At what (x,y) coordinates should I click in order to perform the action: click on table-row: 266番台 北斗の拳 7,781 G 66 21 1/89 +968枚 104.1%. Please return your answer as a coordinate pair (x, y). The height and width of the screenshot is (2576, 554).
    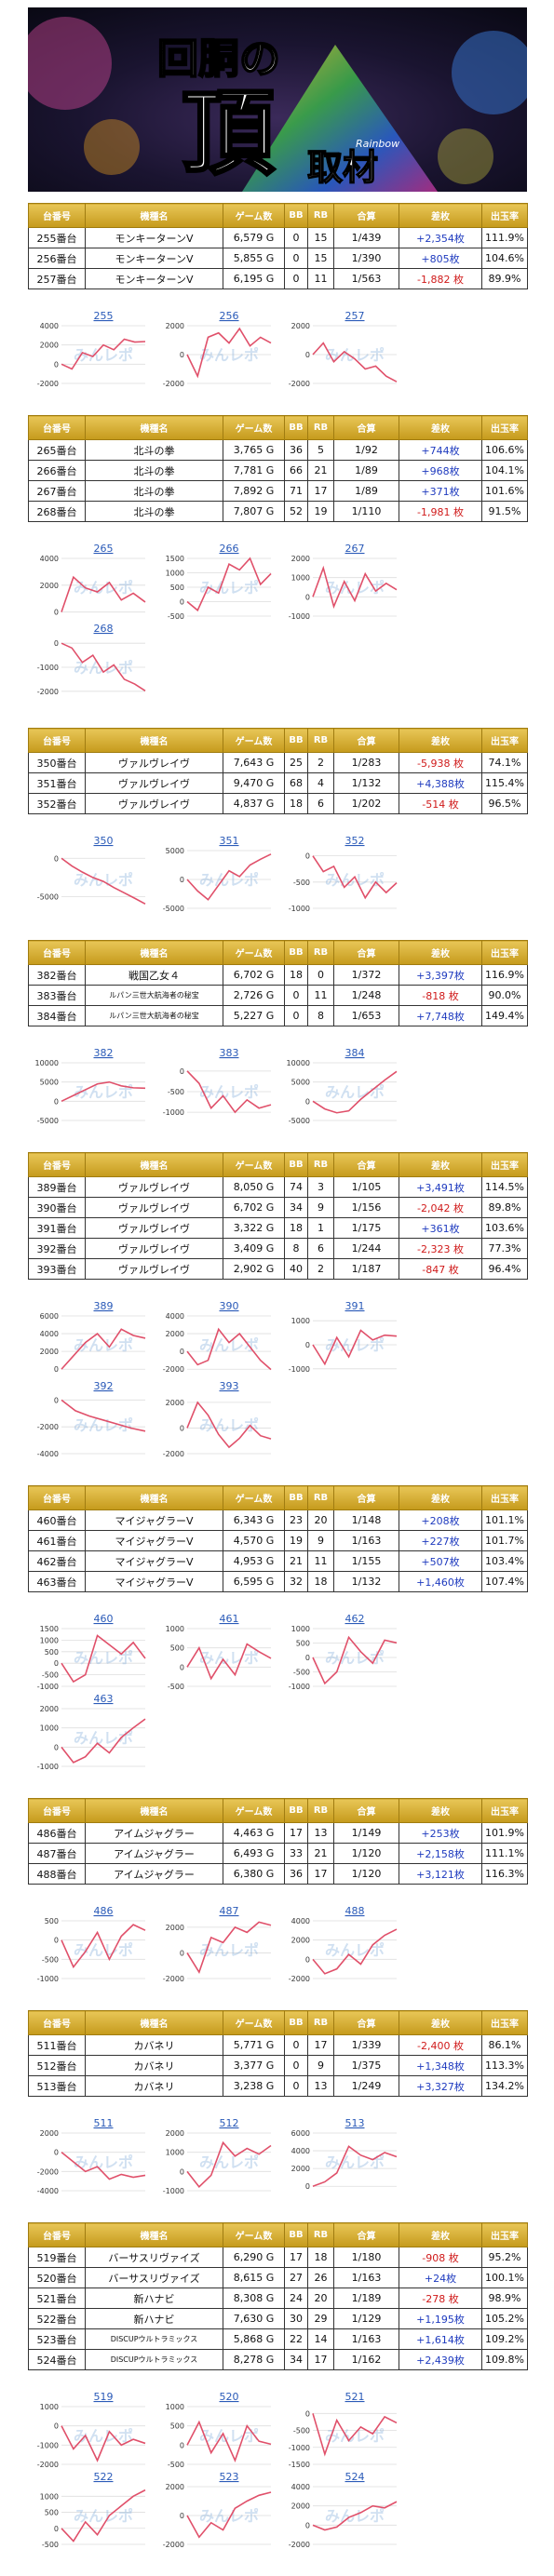
    Looking at the image, I should click on (278, 470).